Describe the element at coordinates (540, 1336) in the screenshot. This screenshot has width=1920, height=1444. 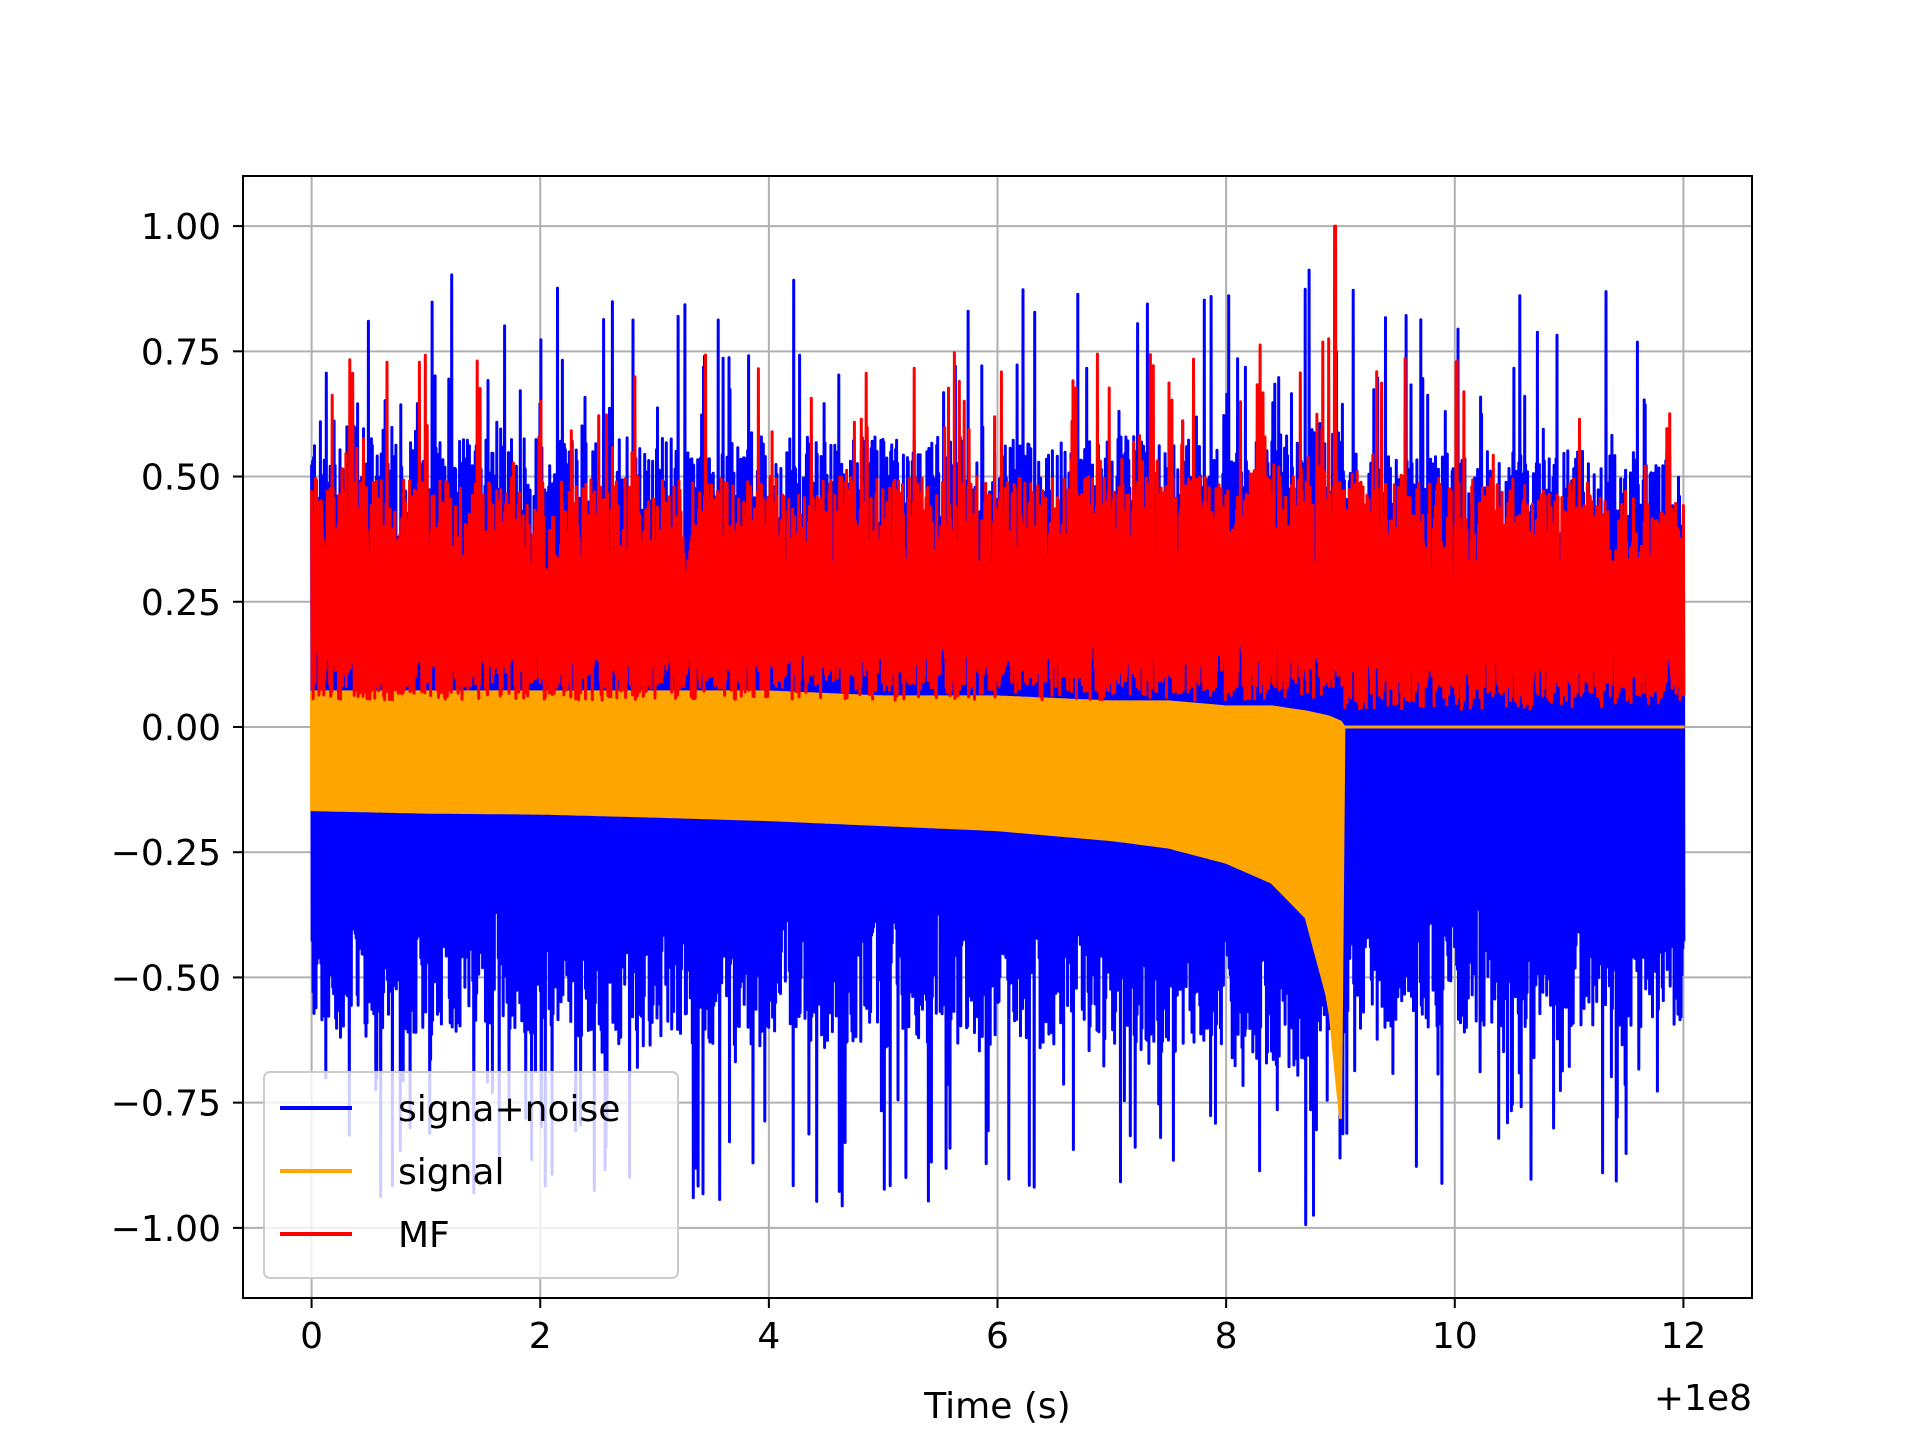
I see `x-tick-label: 2` at that location.